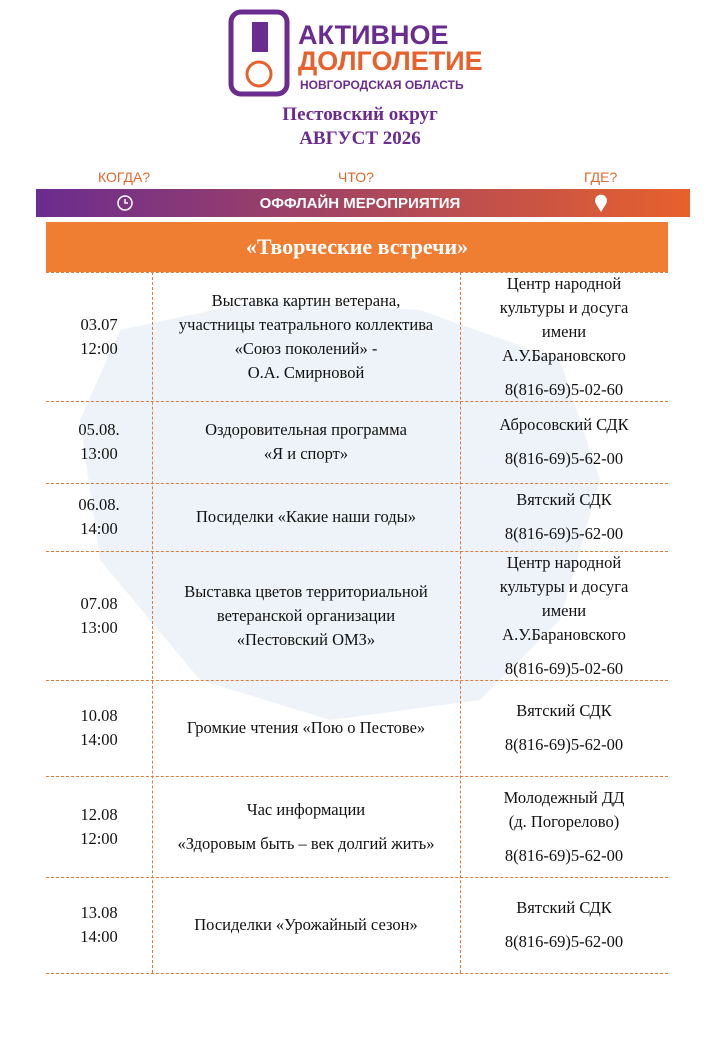 The height and width of the screenshot is (1040, 720). I want to click on month: АВГУСТ 2026, so click(360, 138).